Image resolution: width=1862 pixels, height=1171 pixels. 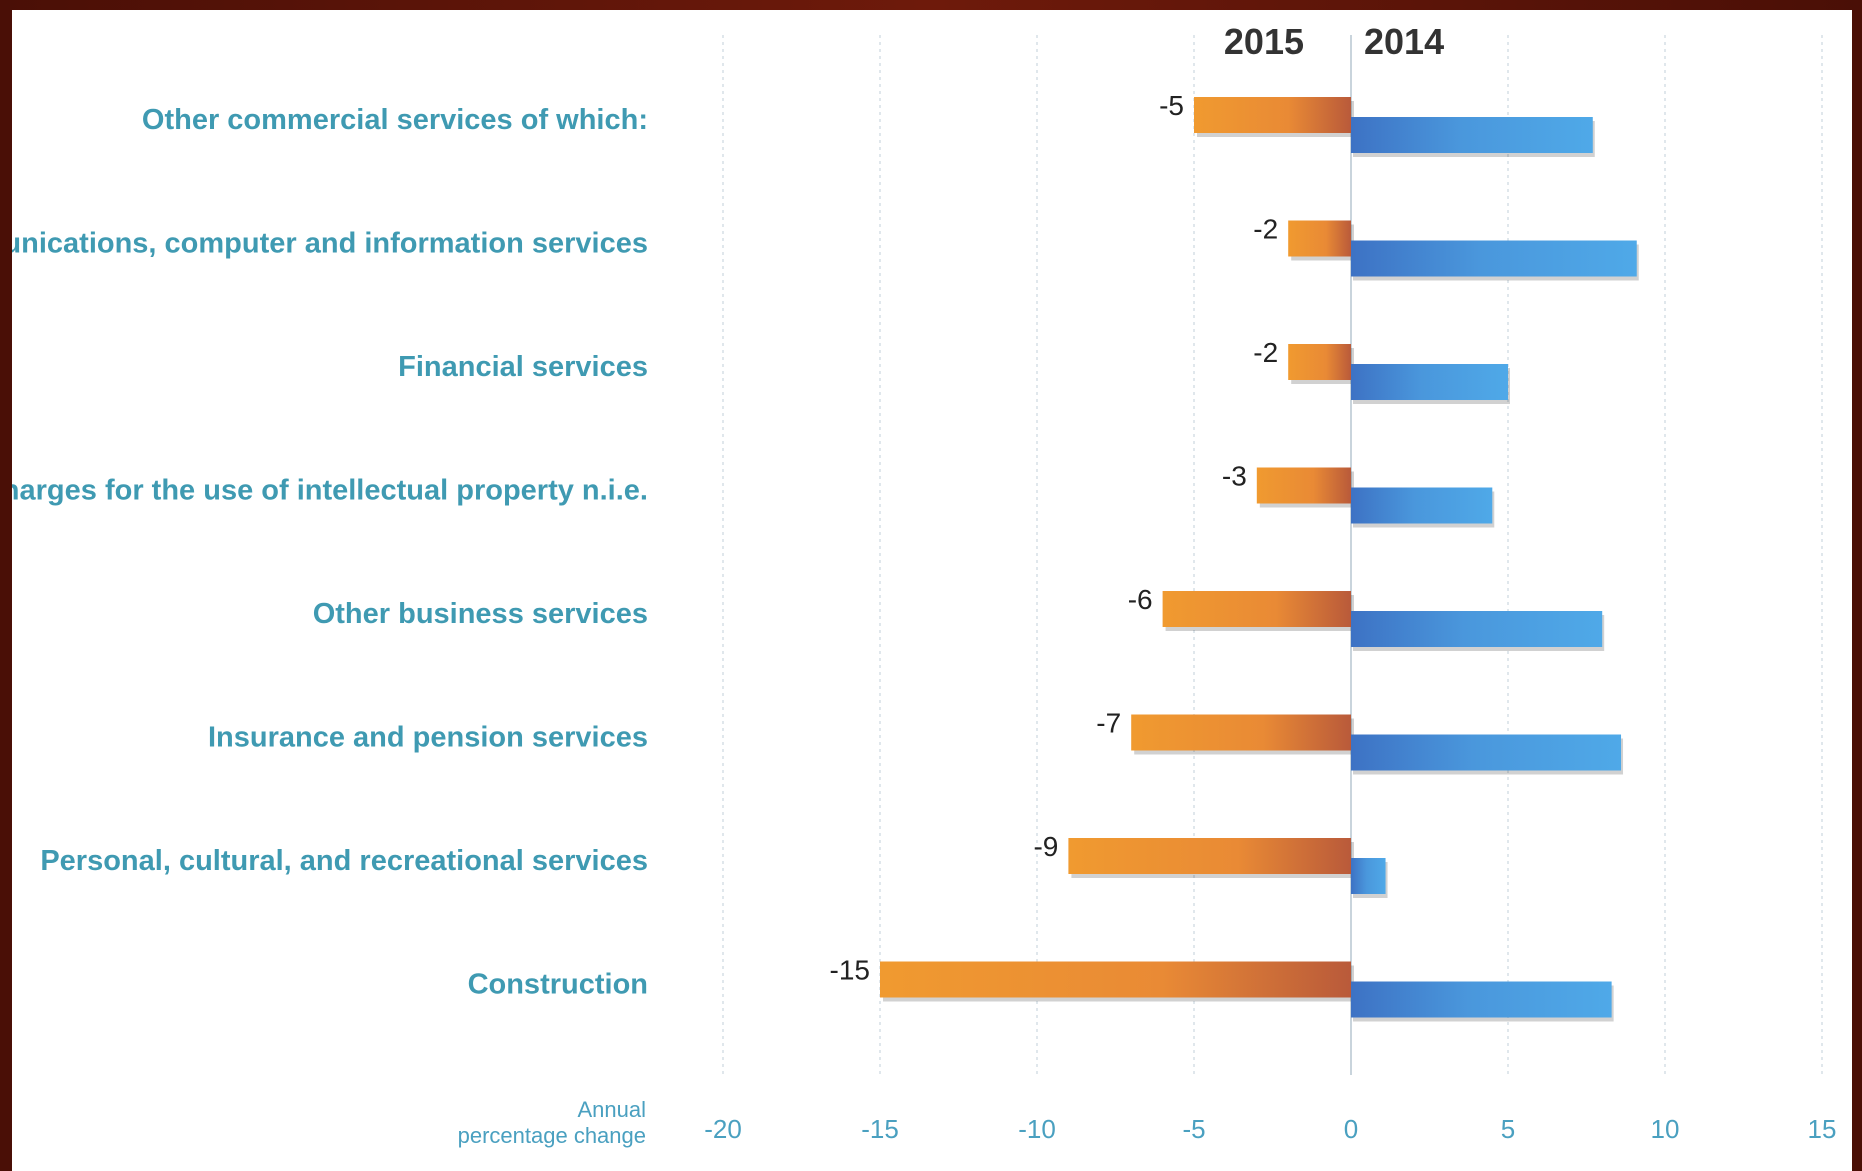 I want to click on data-label-2015: -15, so click(x=850, y=970).